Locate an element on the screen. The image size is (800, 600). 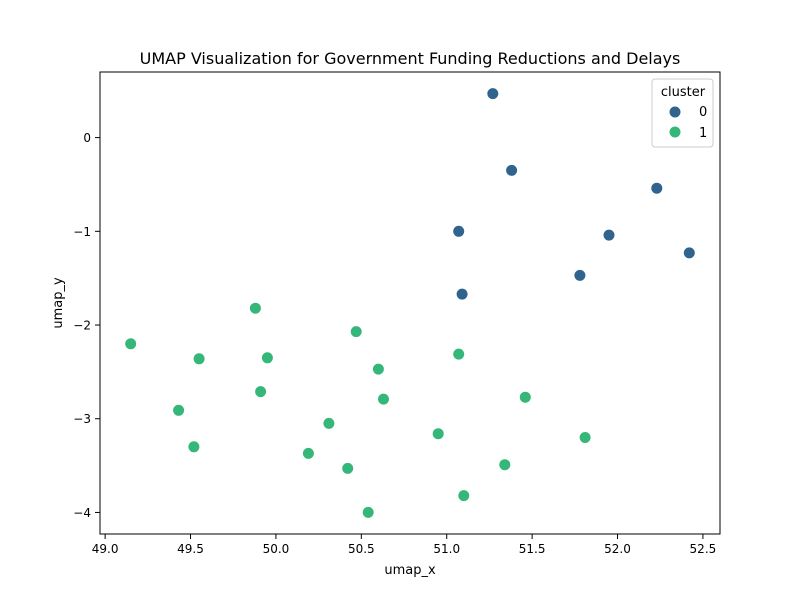
x-tick-label: 50.5 is located at coordinates (361, 549).